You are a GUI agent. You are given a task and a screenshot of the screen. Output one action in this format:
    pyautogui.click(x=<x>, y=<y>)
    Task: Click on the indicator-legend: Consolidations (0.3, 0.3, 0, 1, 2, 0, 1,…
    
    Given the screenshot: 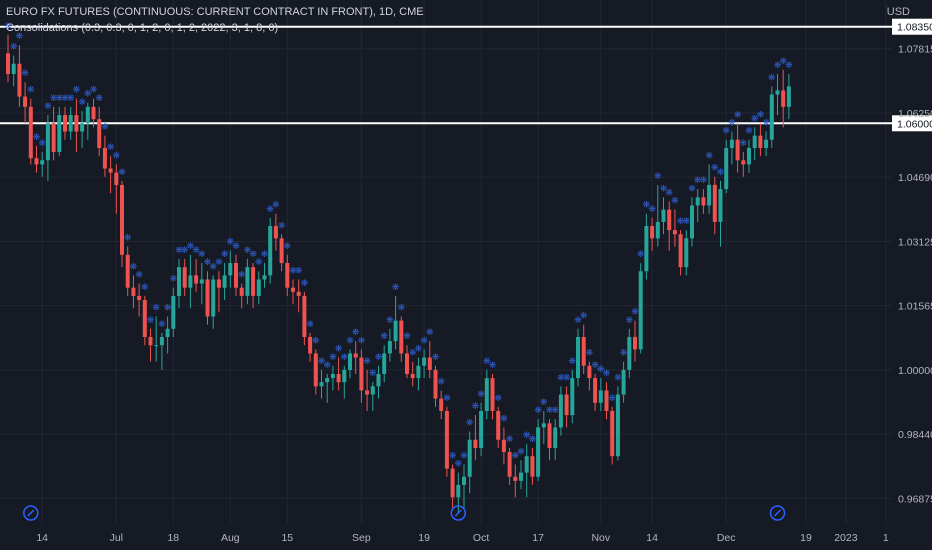 What is the action you would take?
    pyautogui.click(x=142, y=28)
    